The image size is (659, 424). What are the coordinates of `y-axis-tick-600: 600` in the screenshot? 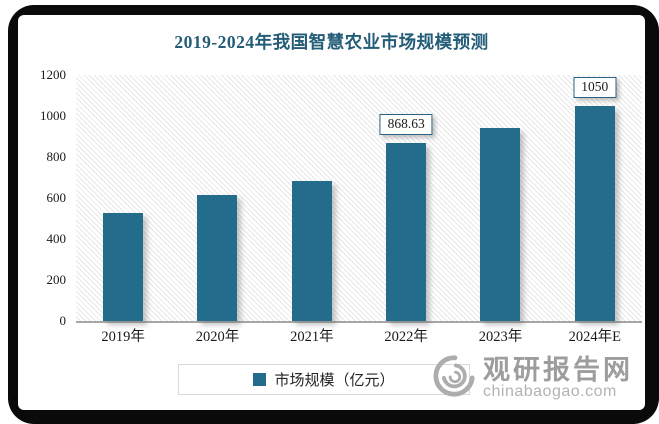 It's located at (56, 197).